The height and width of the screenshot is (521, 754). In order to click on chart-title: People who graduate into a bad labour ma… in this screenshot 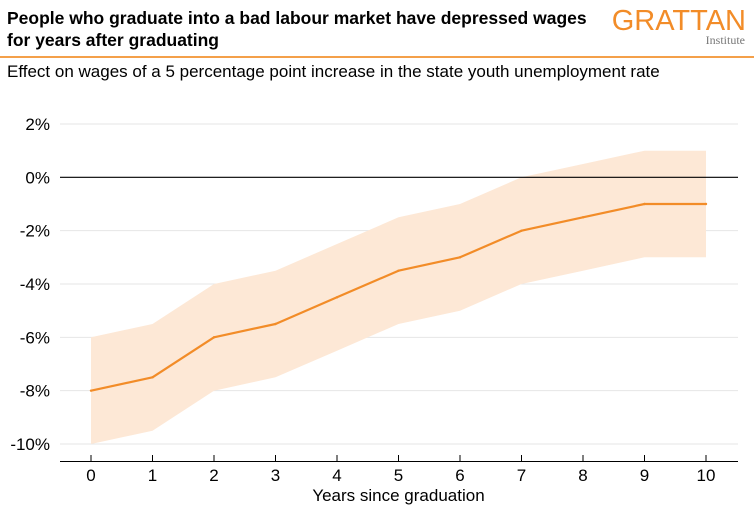, I will do `click(297, 29)`.